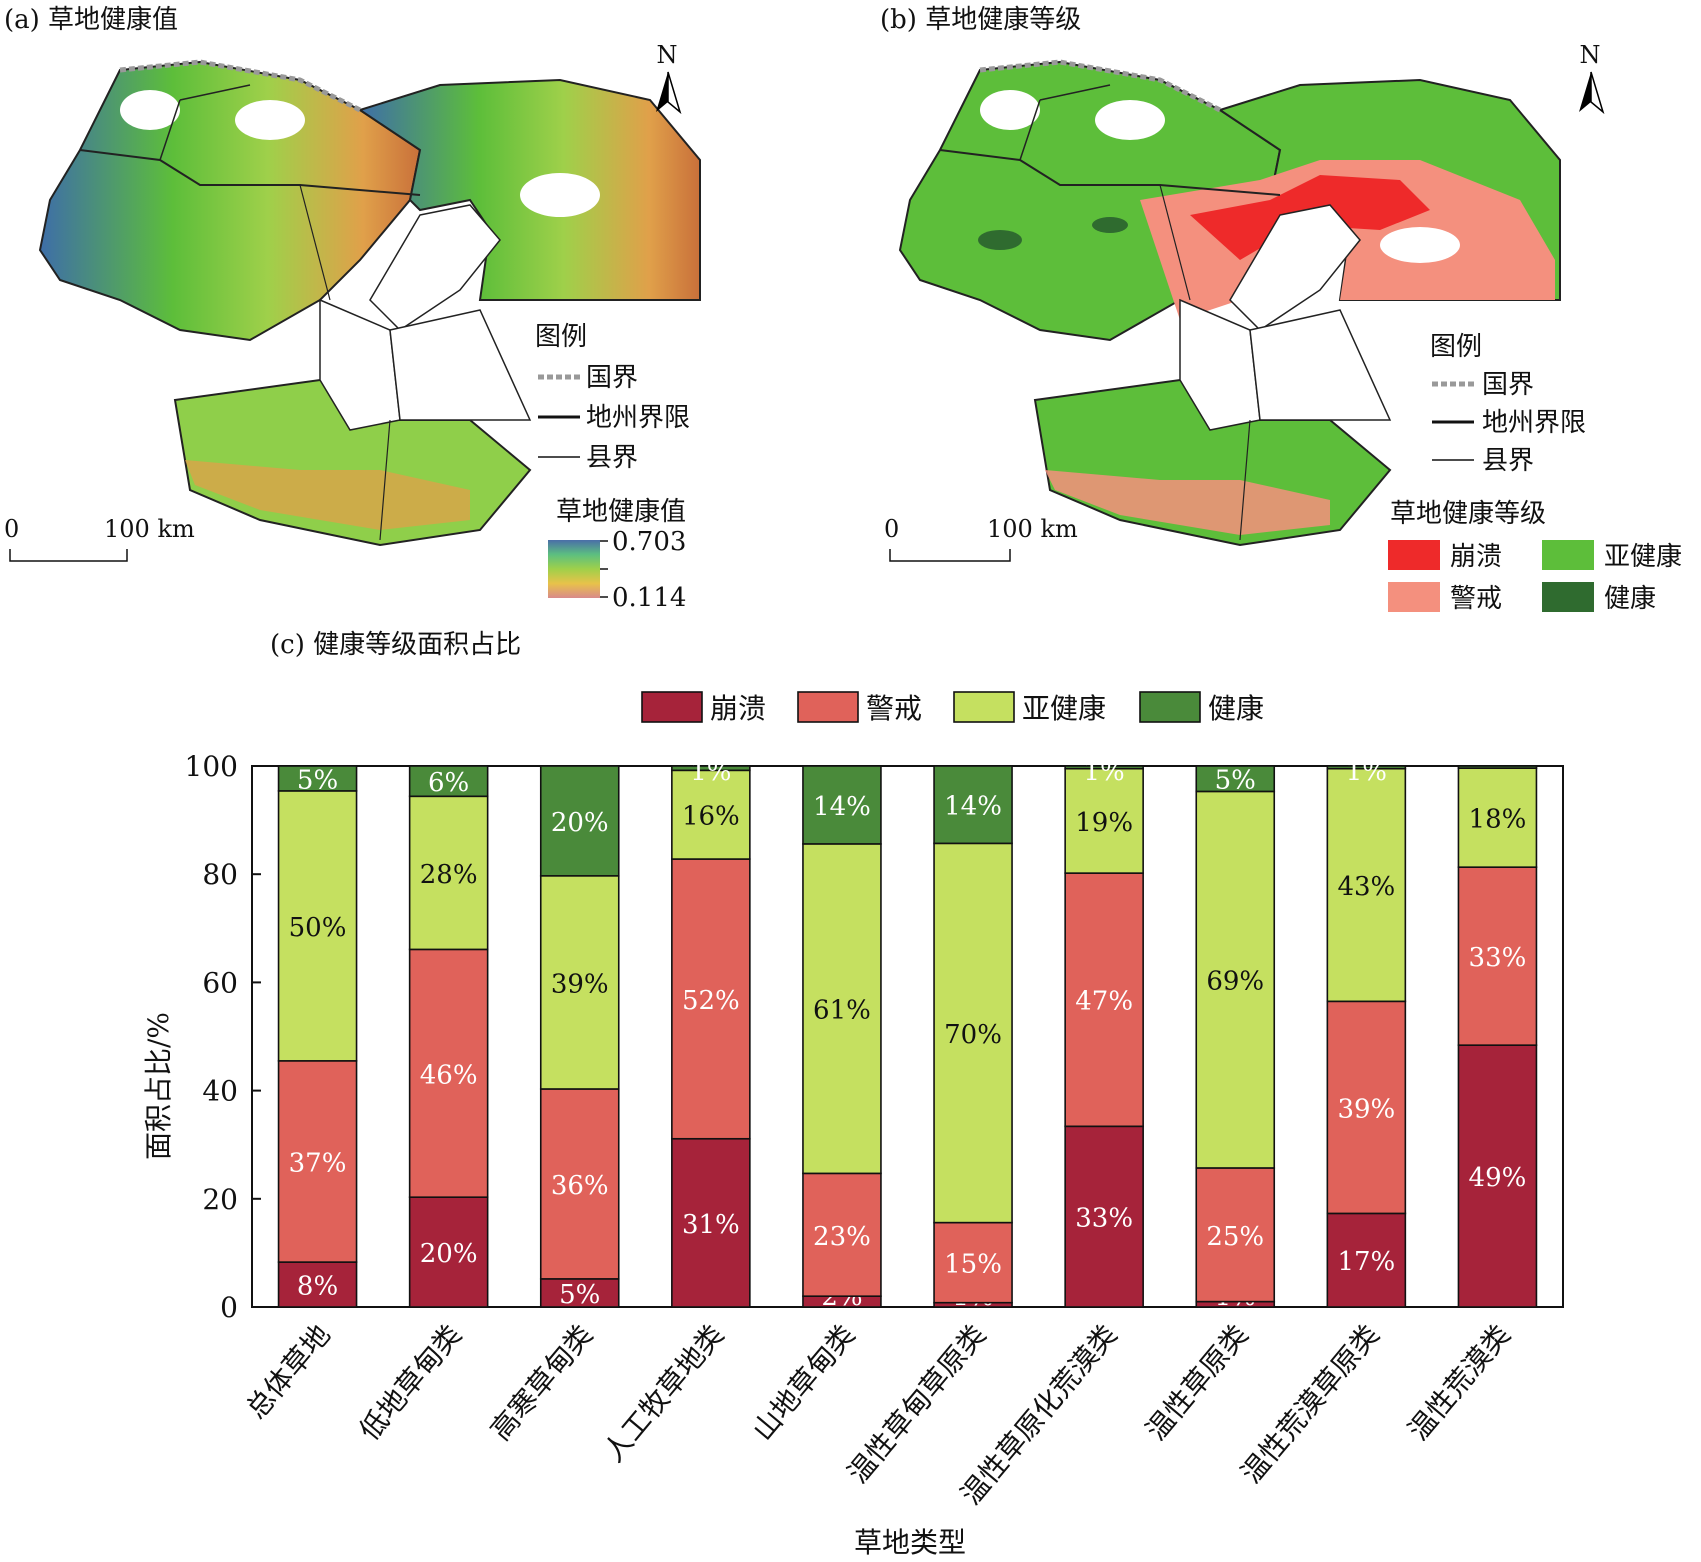 The width and height of the screenshot is (1701, 1562). Describe the element at coordinates (240, 86) in the screenshot. I see `map-a-national-border` at that location.